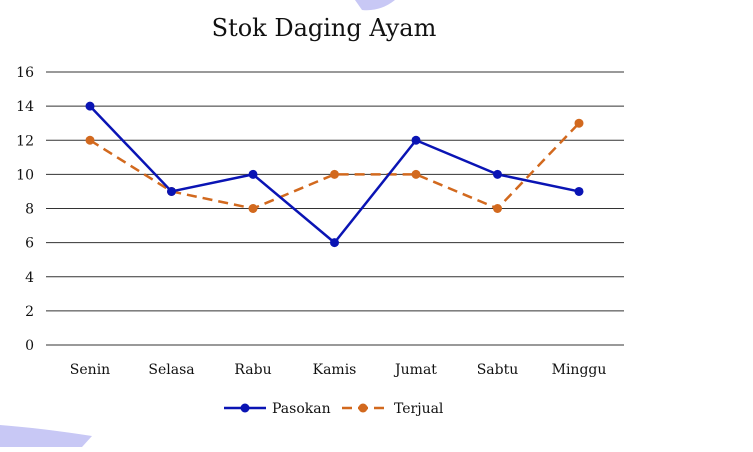 This screenshot has height=452, width=753. I want to click on y-tick-label: 12, so click(25, 141).